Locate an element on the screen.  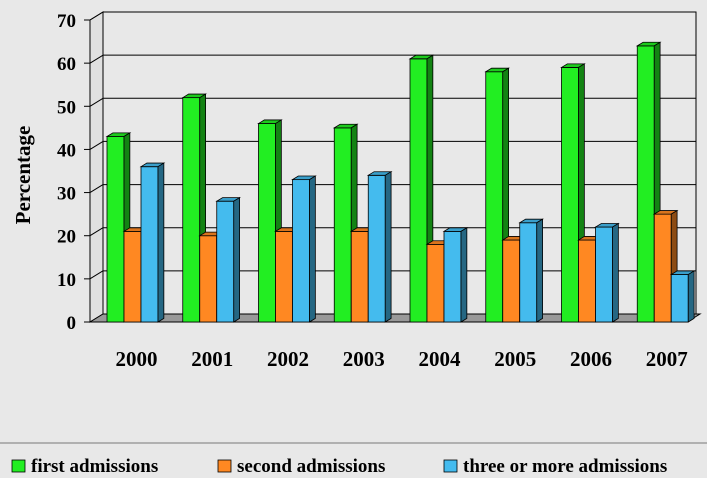
y-tick-label: 60 is located at coordinates (66, 64).